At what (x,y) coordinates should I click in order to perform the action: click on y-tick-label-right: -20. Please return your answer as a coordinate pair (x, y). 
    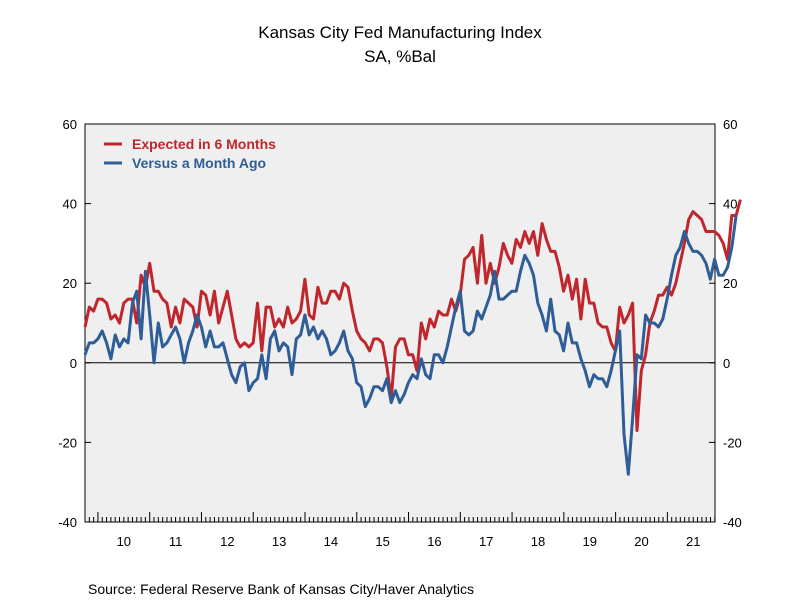
    Looking at the image, I should click on (732, 442).